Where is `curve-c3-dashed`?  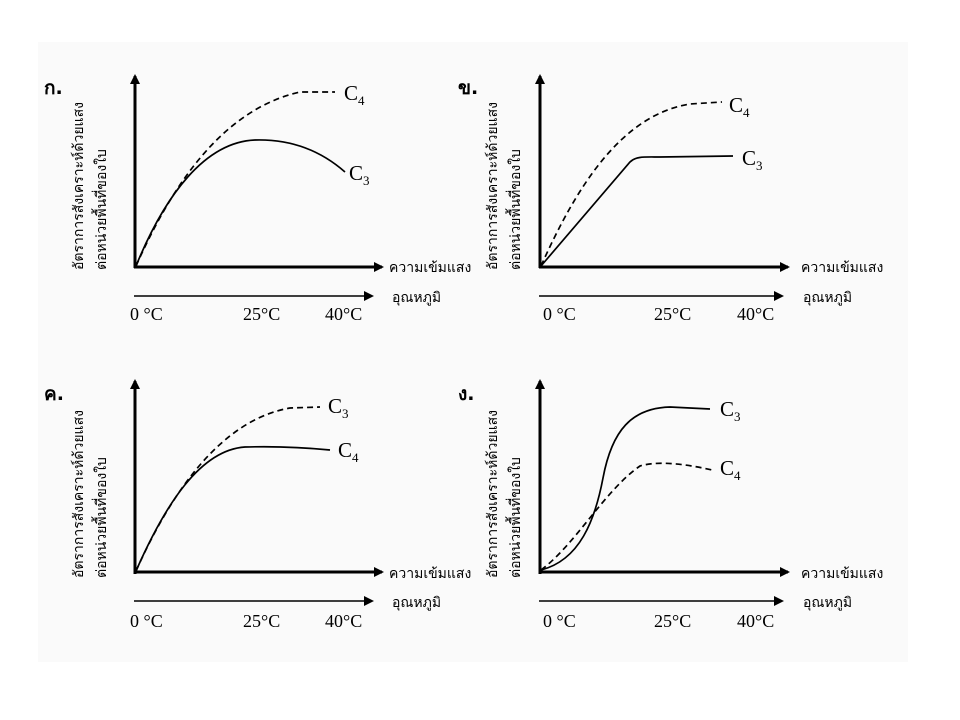
curve-c3-dashed is located at coordinates (228, 489).